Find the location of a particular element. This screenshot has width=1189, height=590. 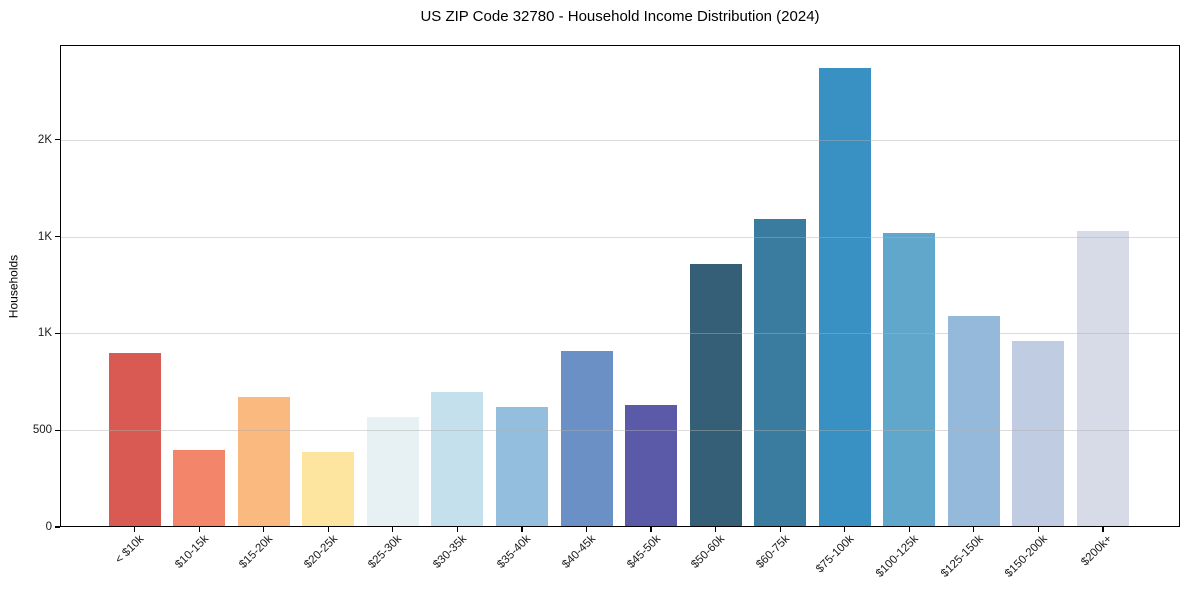

x-tick-label: $30-35k is located at coordinates (450, 552).